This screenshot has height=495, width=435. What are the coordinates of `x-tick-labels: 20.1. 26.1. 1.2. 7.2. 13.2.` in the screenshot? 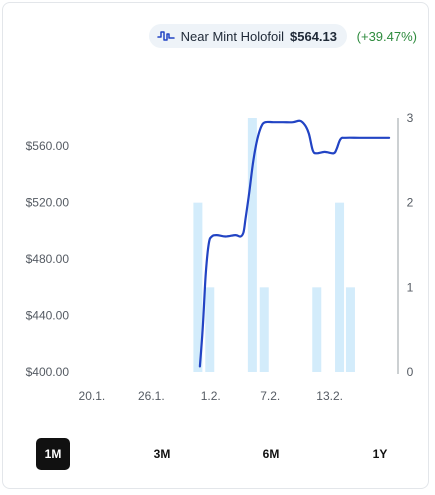 It's located at (211, 396).